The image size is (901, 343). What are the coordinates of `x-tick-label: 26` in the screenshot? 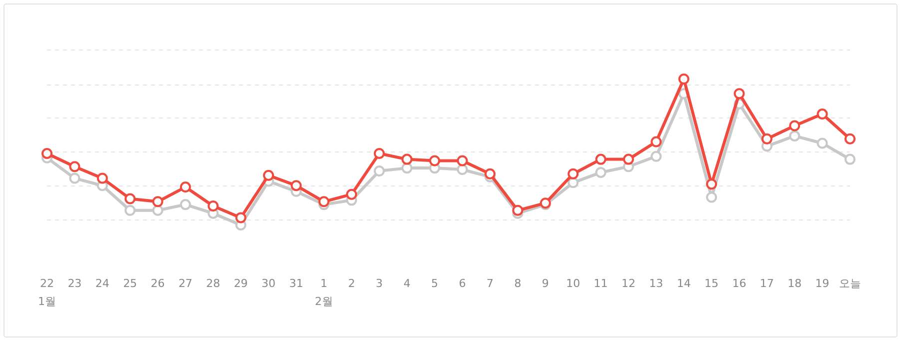 It's located at (157, 283).